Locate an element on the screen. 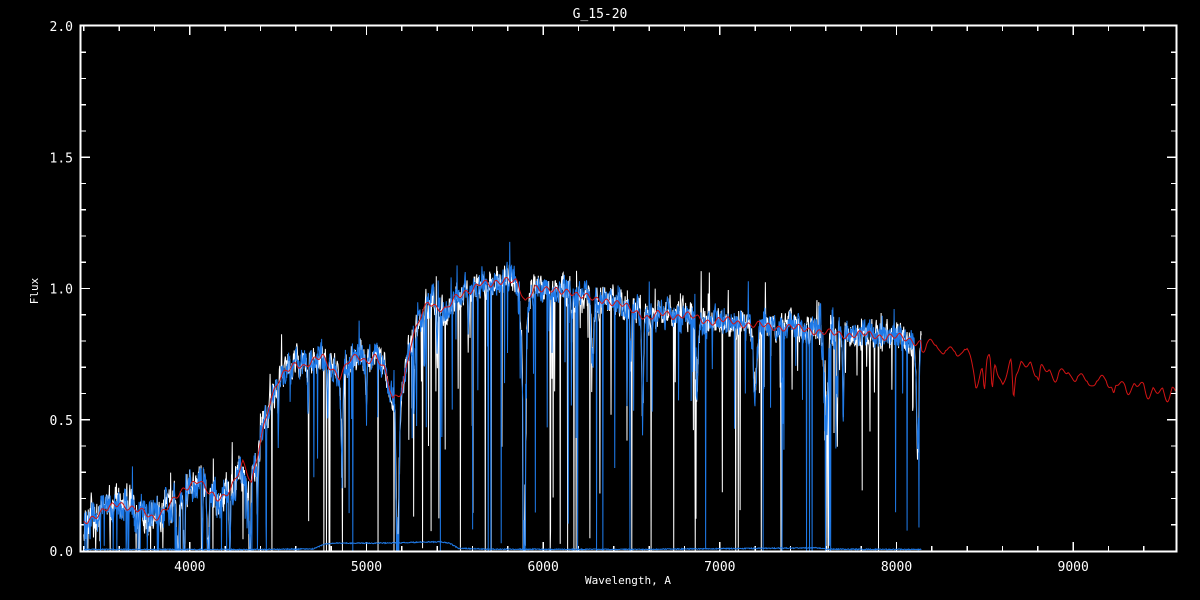  page-title: G_15-20 is located at coordinates (600, 14).